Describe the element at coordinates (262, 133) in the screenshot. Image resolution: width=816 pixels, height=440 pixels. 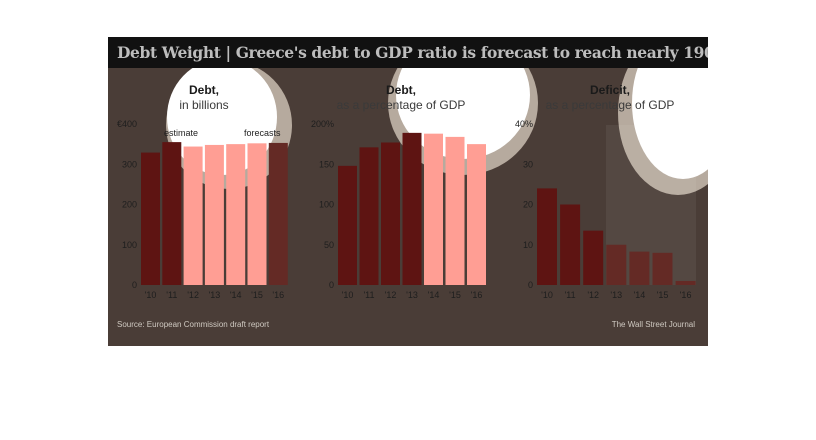
I see `bar-annotation: forecasts` at that location.